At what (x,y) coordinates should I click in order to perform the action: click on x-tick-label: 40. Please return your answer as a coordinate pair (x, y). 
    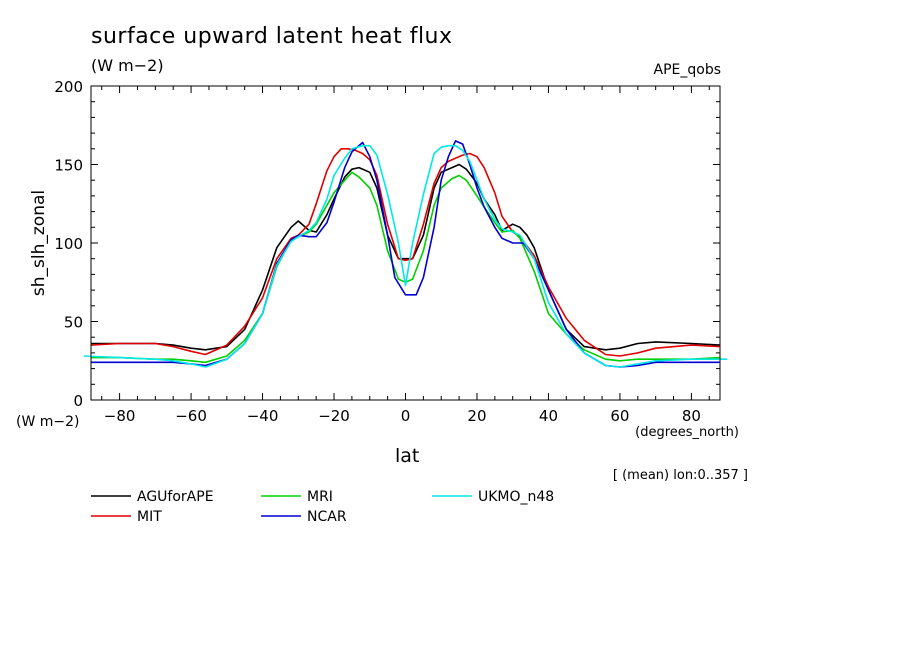
    Looking at the image, I should click on (548, 416).